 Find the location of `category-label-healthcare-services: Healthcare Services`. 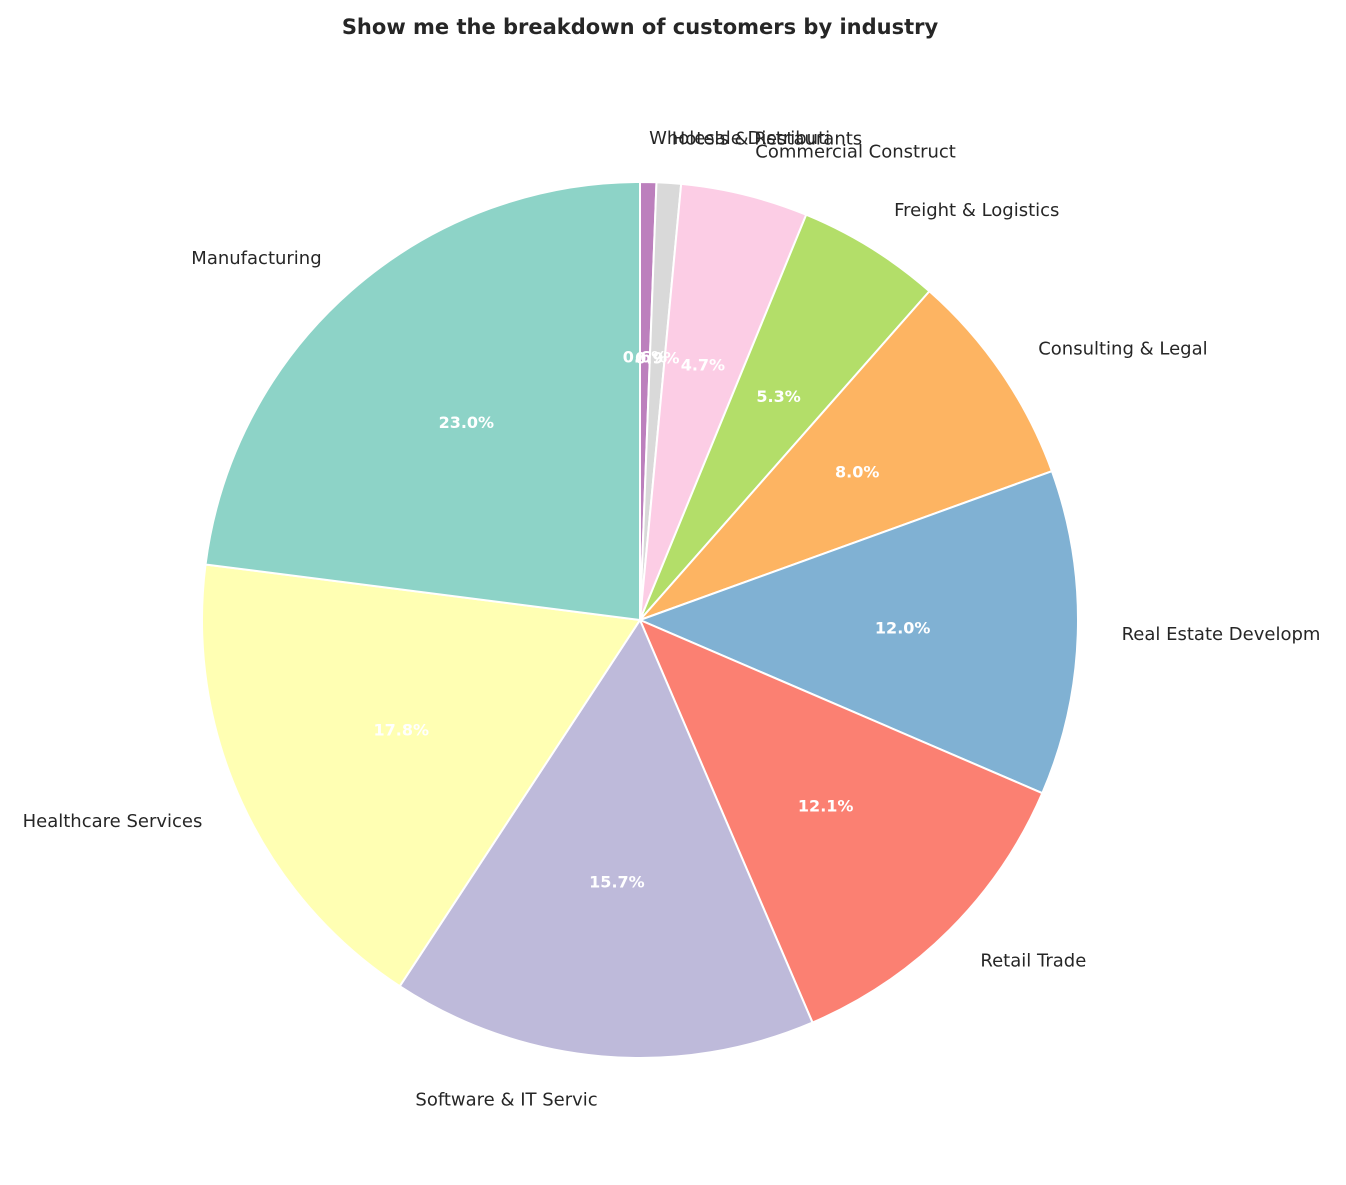

category-label-healthcare-services: Healthcare Services is located at coordinates (113, 821).